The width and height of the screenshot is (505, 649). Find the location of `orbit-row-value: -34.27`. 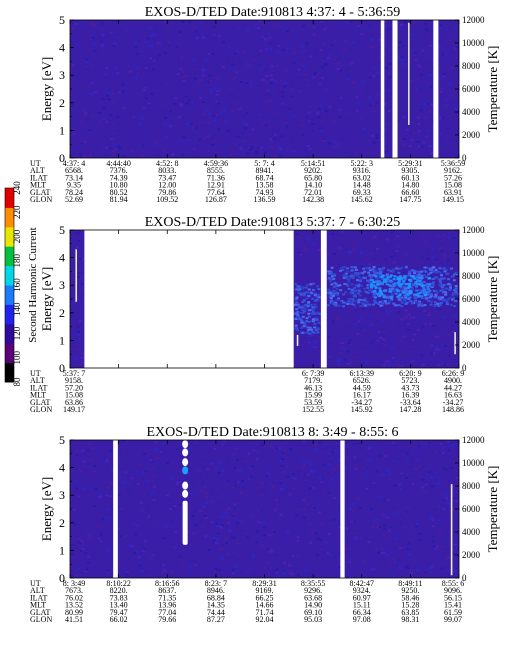

orbit-row-value: -34.27 is located at coordinates (361, 402).